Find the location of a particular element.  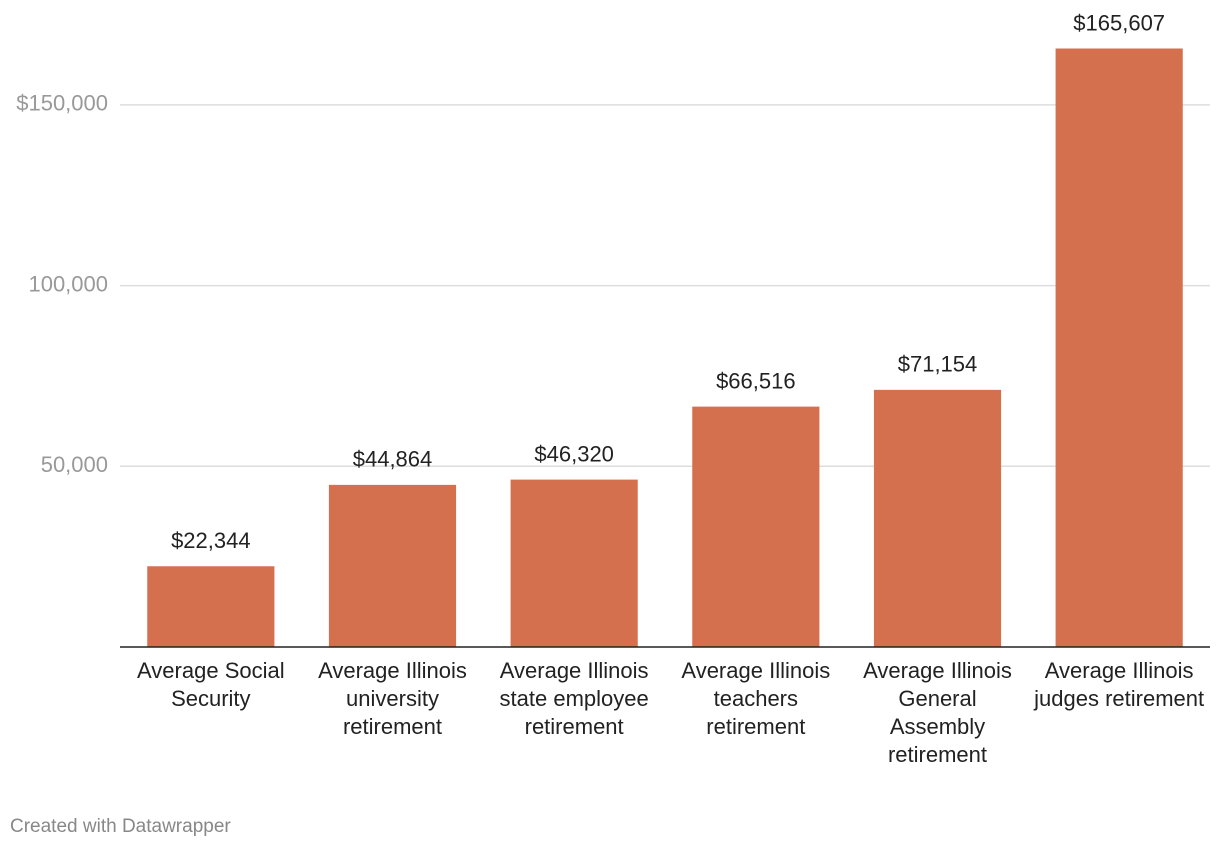

y-tick-label: 100,000 is located at coordinates (68, 283).